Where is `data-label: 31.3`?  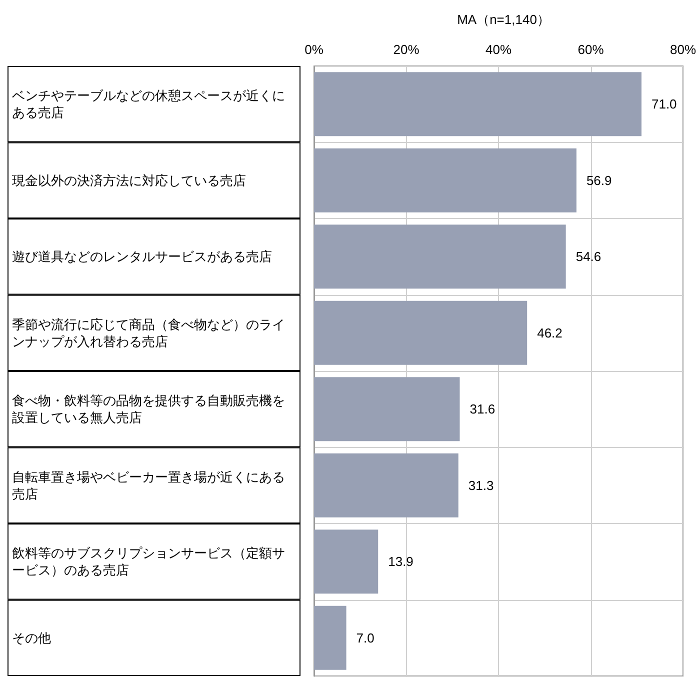 data-label: 31.3 is located at coordinates (481, 485).